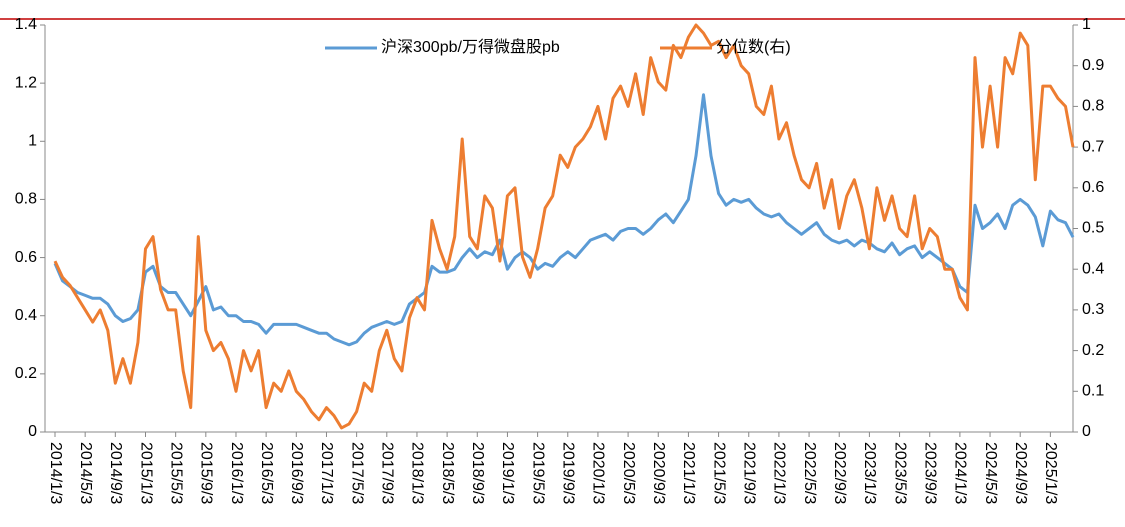 The image size is (1125, 527). Describe the element at coordinates (688, 473) in the screenshot. I see `x-tick-label: 2021/1/3` at that location.